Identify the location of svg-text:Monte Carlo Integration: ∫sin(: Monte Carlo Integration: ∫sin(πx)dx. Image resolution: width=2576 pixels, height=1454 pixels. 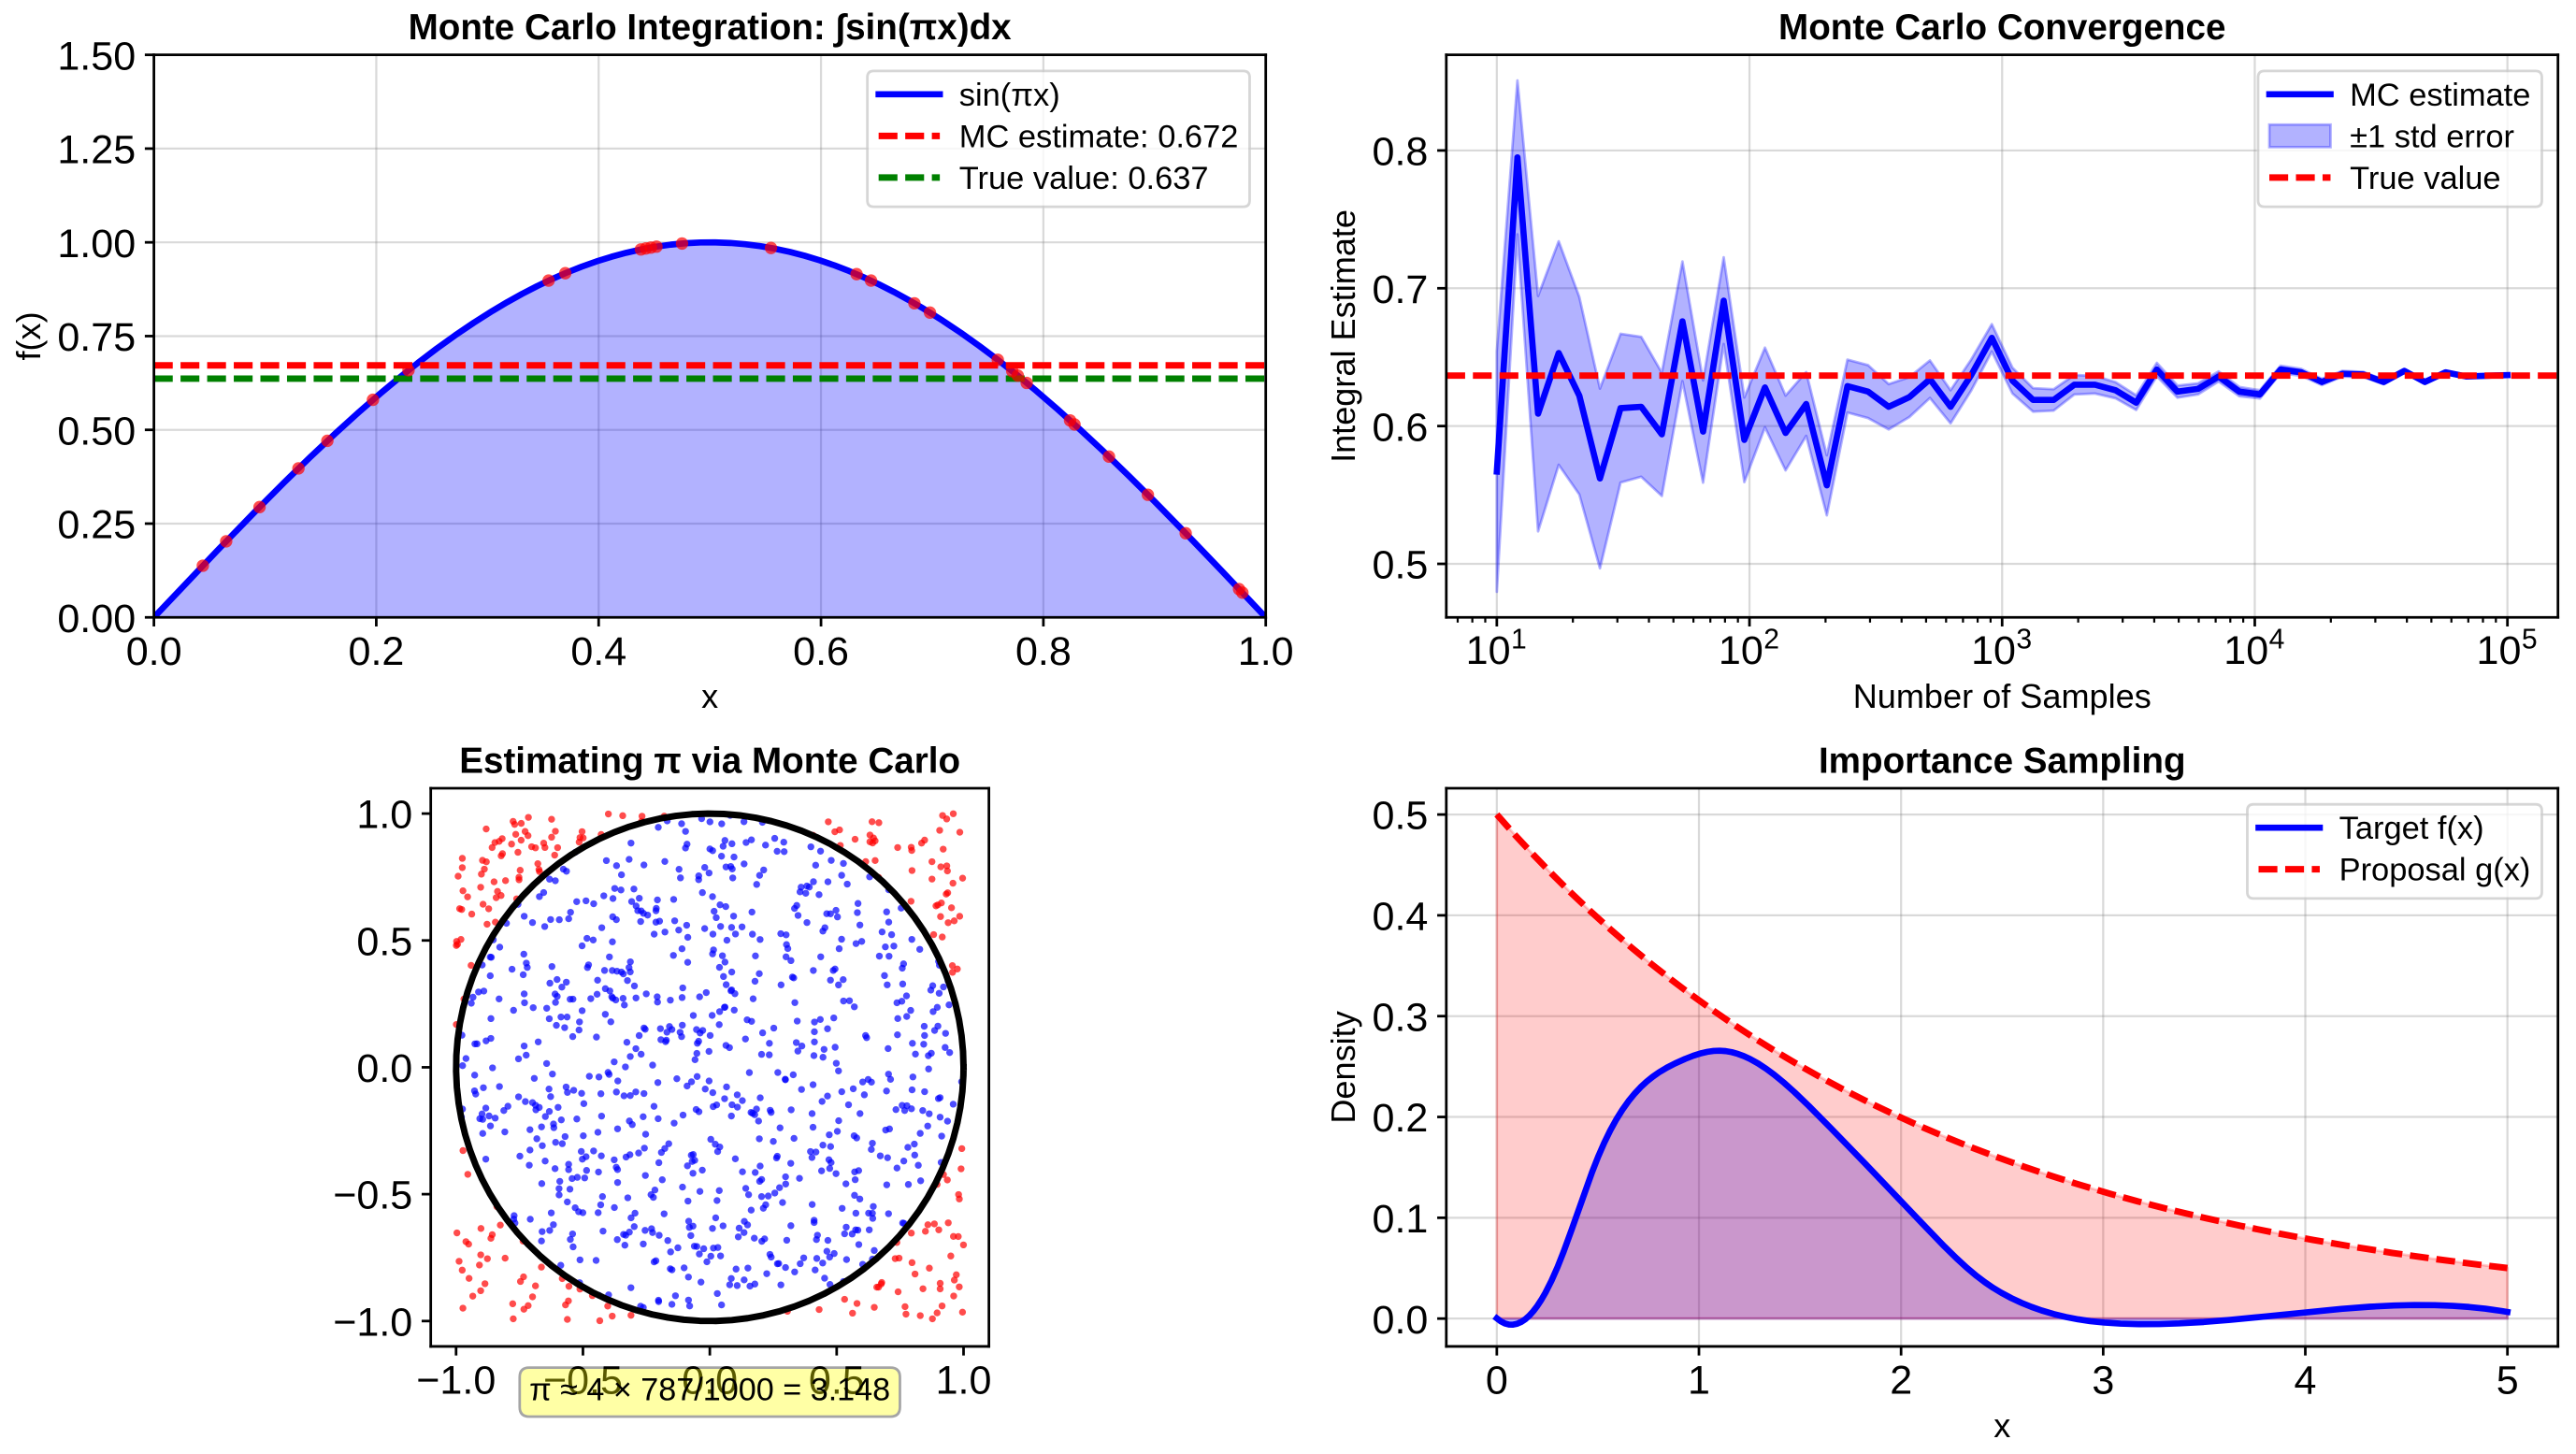
(711, 27).